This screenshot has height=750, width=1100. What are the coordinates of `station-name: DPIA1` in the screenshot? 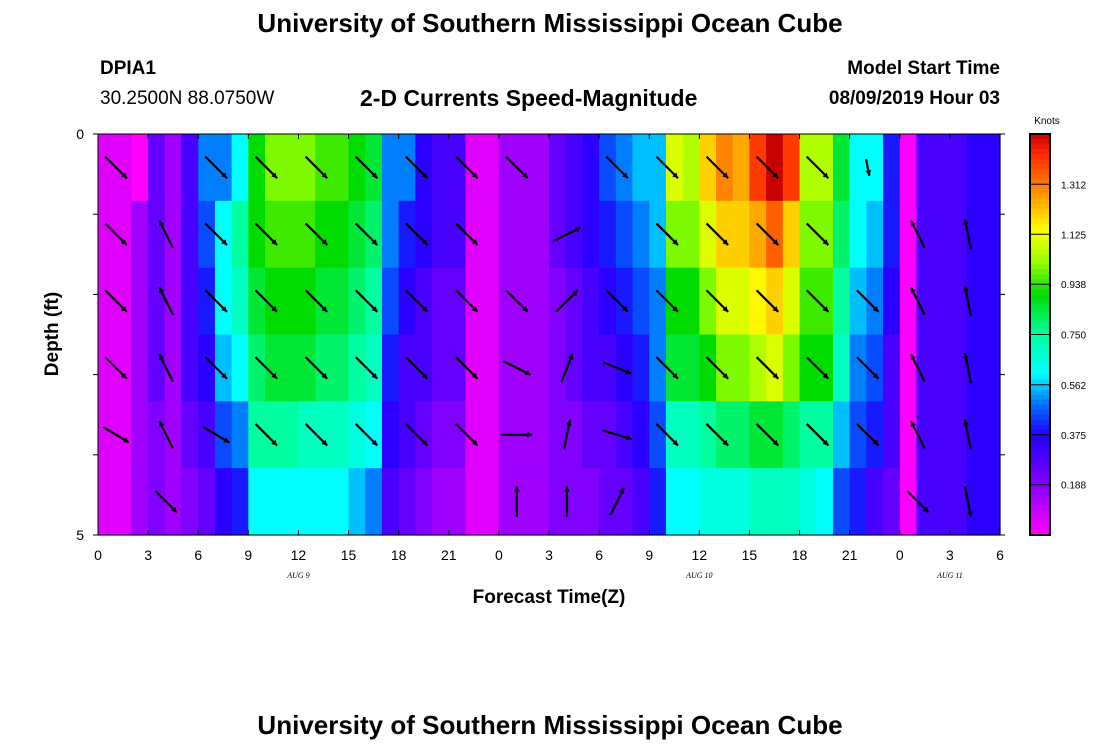 It's located at (128, 68).